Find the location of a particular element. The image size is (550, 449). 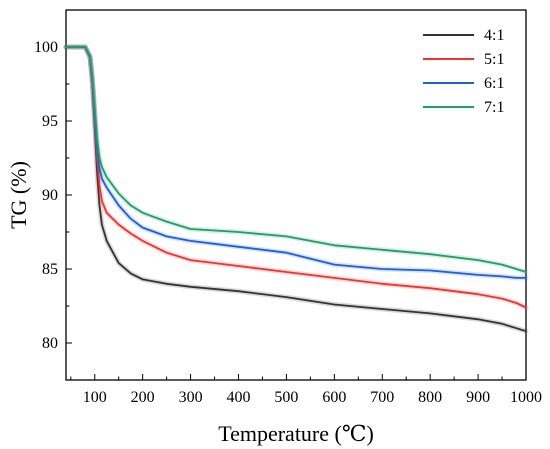

y-tick-label: 80 is located at coordinates (50, 343).